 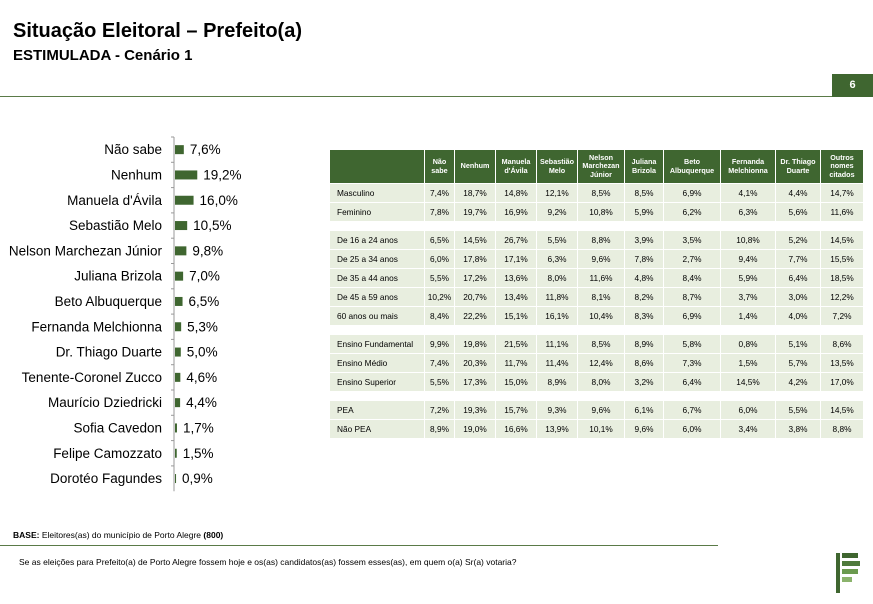 I want to click on table-cell: 5,7%, so click(x=798, y=363).